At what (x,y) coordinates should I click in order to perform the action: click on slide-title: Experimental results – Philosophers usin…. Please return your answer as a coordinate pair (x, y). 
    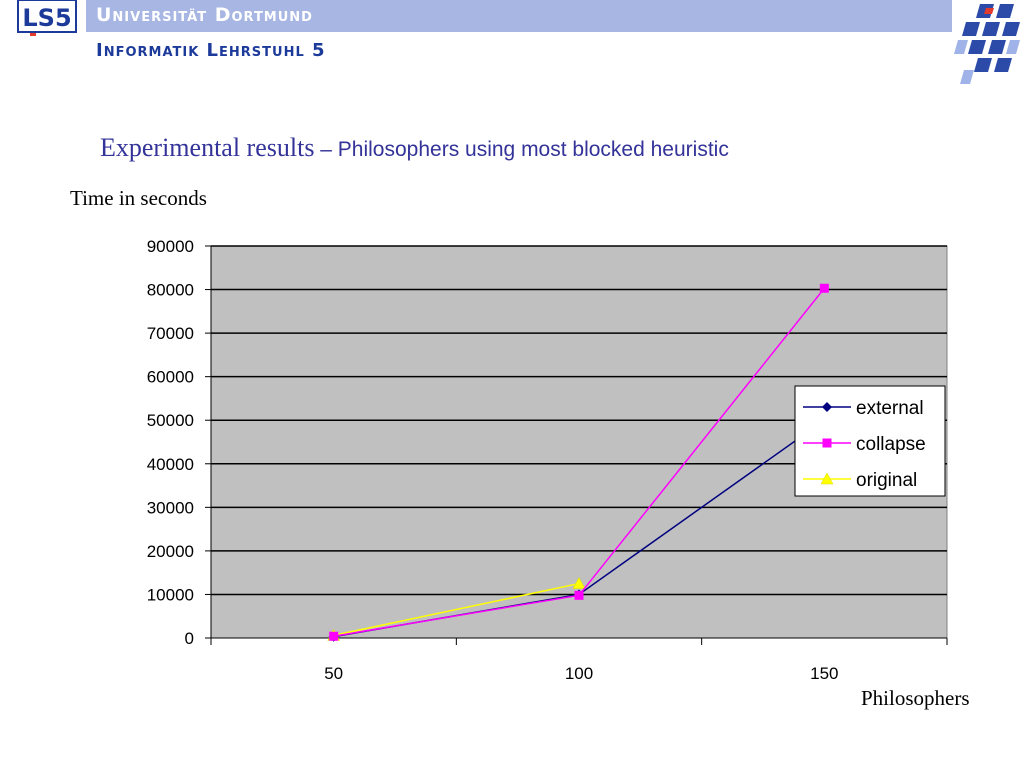
    Looking at the image, I should click on (414, 148).